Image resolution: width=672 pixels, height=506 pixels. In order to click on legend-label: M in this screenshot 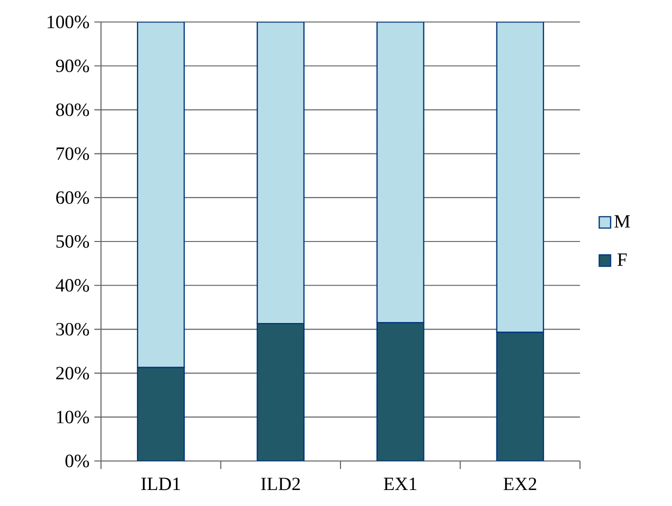, I will do `click(622, 221)`.